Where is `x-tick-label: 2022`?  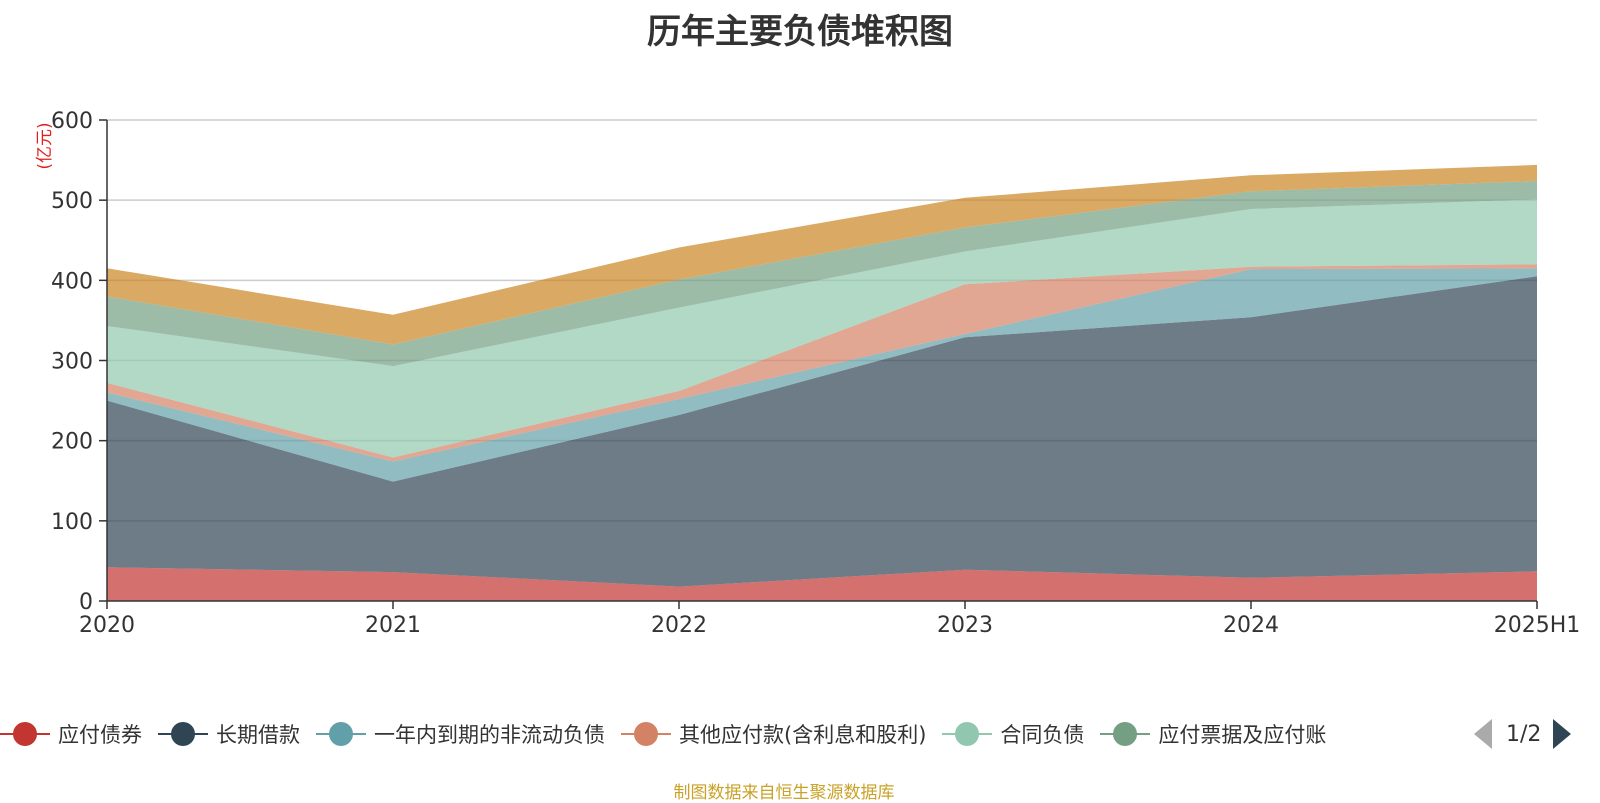
x-tick-label: 2022 is located at coordinates (679, 625).